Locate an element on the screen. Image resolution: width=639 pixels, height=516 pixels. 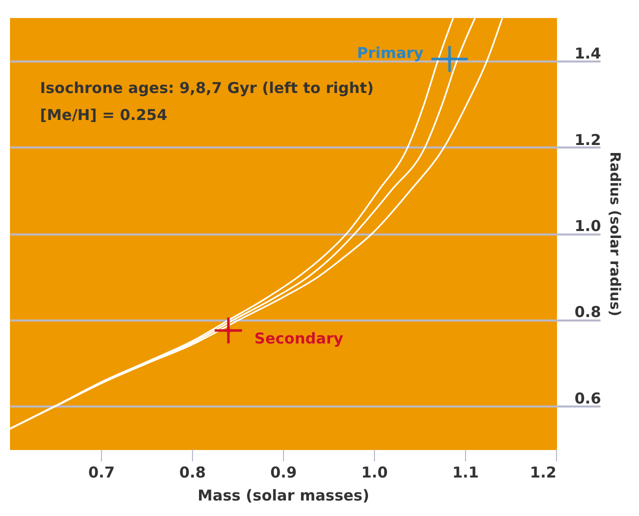
y-tick-label: 1.4 is located at coordinates (588, 53).